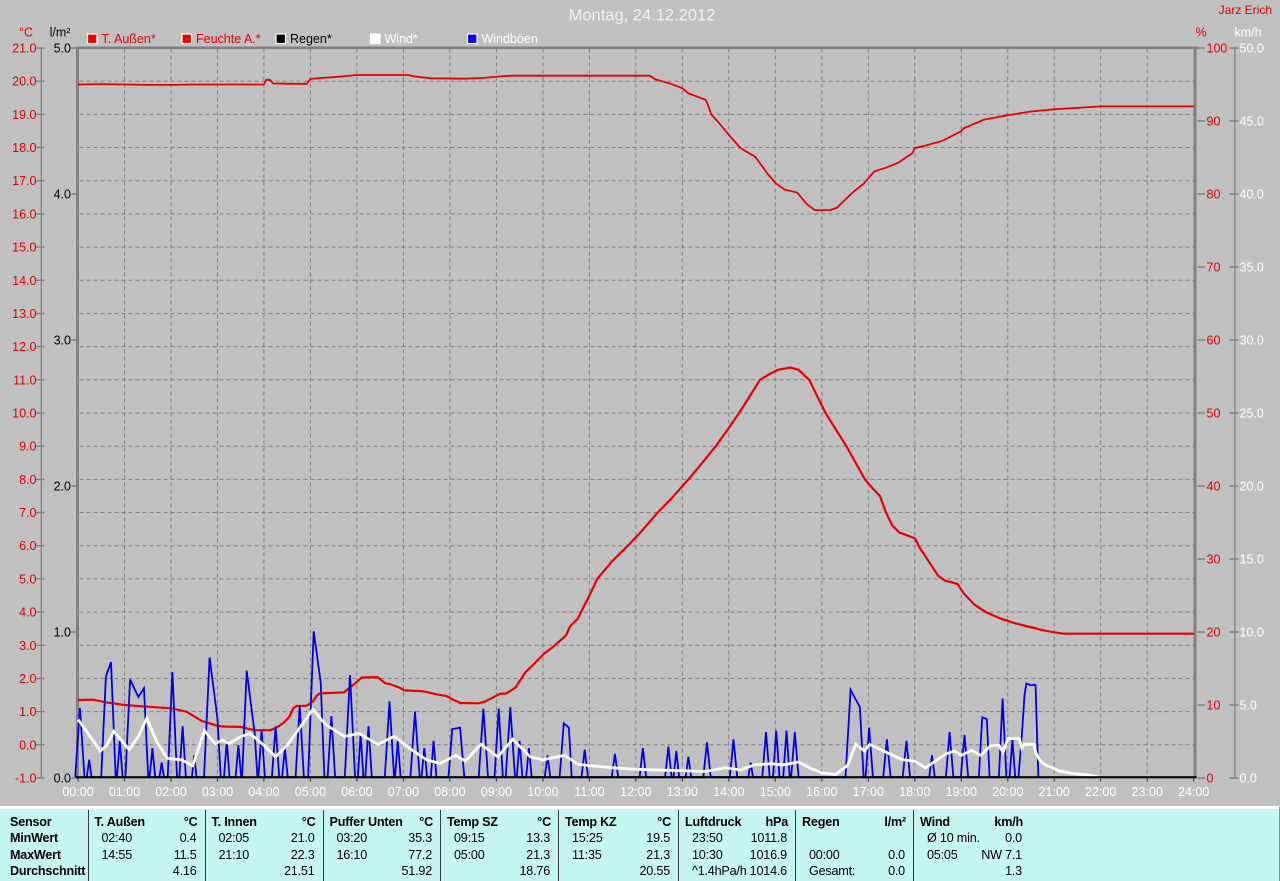 The height and width of the screenshot is (881, 1280). I want to click on svg-text: 13:00, so click(682, 792).